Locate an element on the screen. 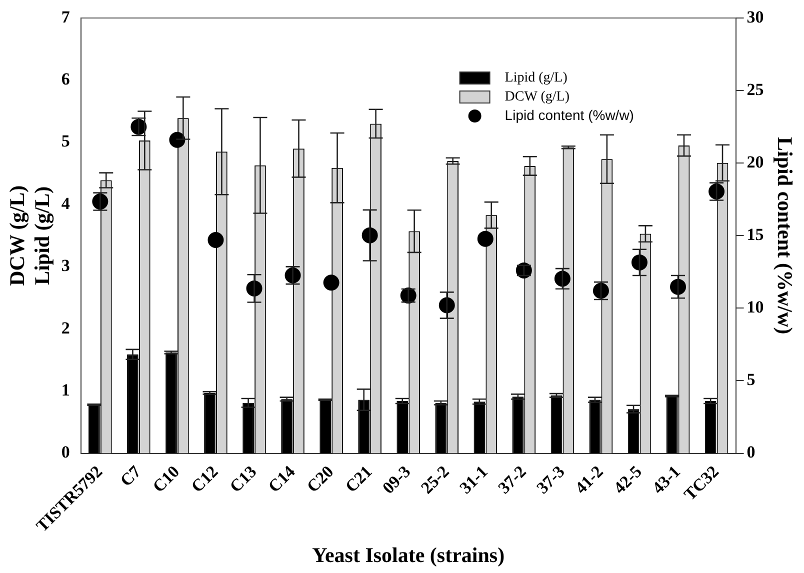  x-tick-label: 31-1 is located at coordinates (474, 480).